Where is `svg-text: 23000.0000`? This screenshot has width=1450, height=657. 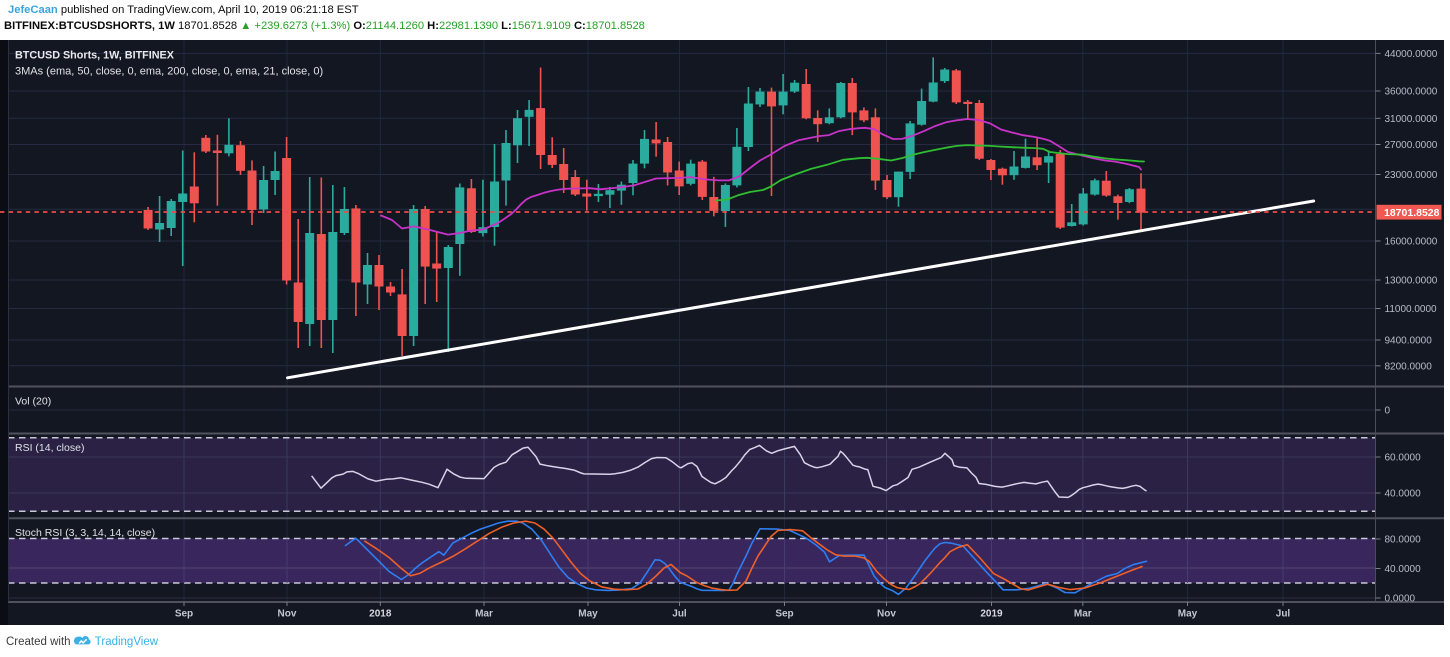 svg-text: 23000.0000 is located at coordinates (1411, 175).